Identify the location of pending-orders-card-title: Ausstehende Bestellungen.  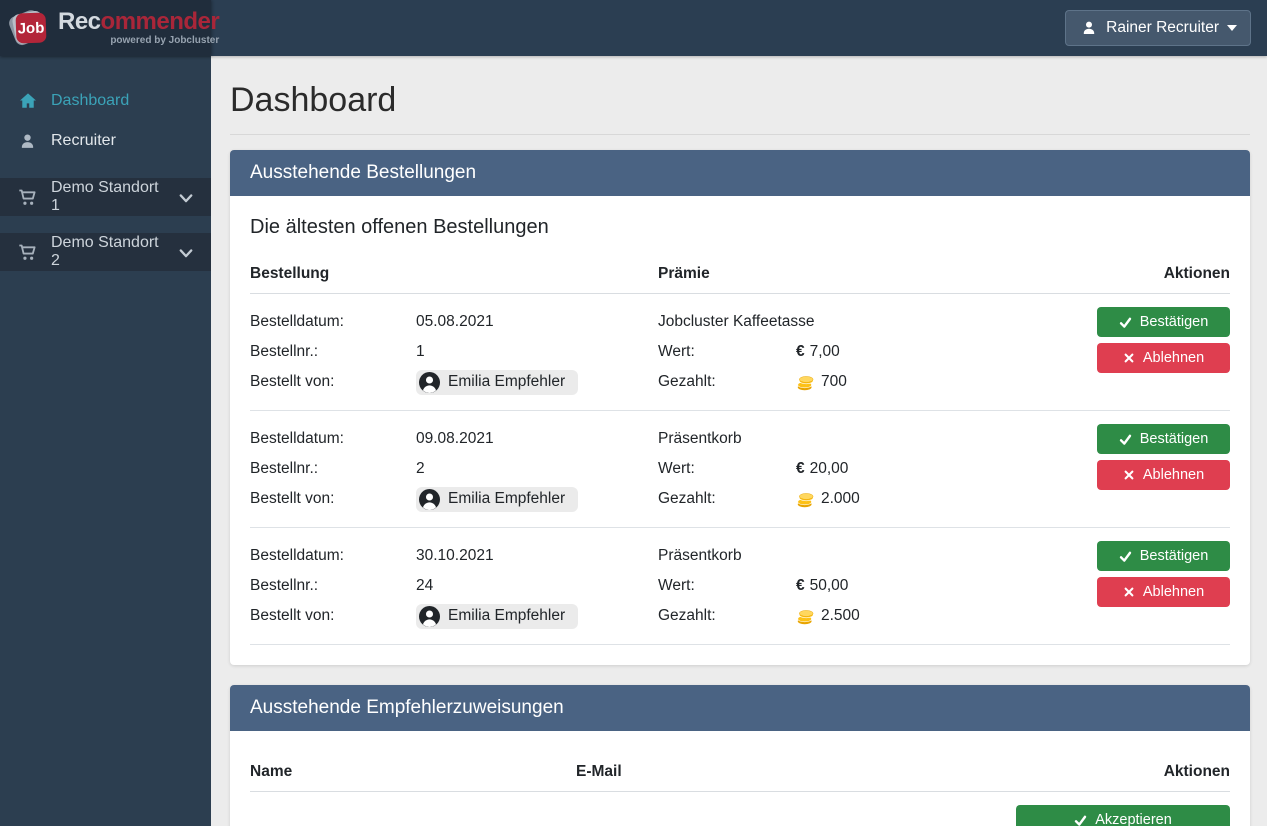
(740, 173).